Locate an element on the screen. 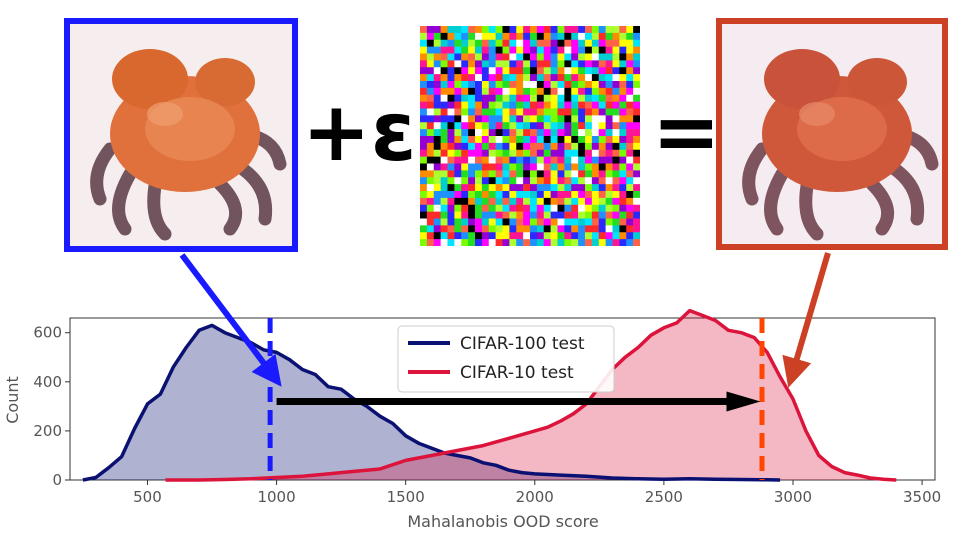 The image size is (960, 536). shift-arrowhead is located at coordinates (743, 401).